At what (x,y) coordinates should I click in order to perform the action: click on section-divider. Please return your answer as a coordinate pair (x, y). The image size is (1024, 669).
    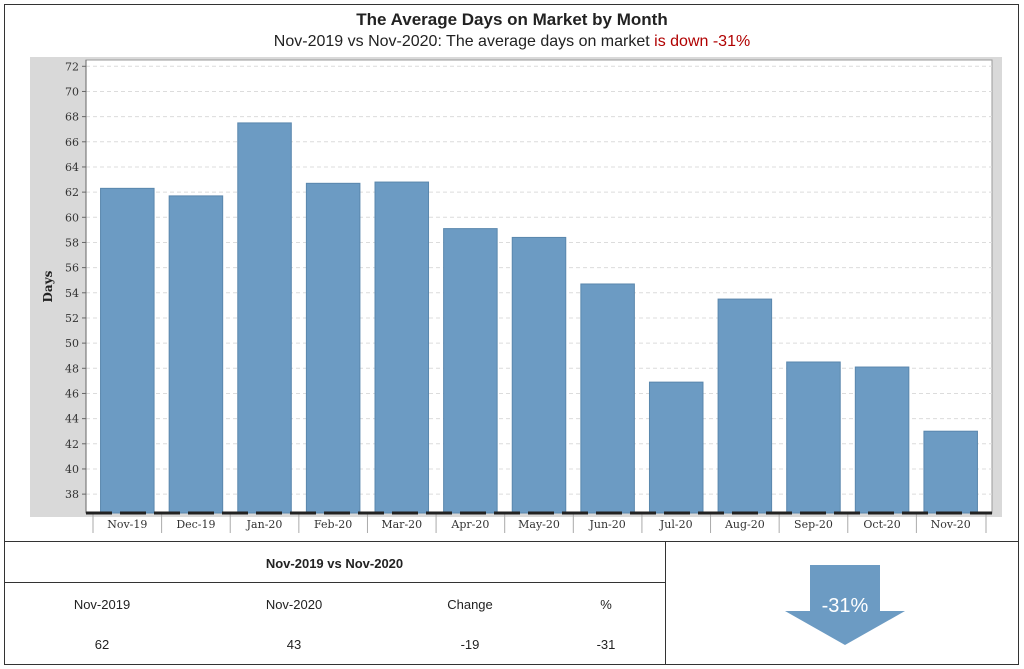
    Looking at the image, I should click on (511, 541).